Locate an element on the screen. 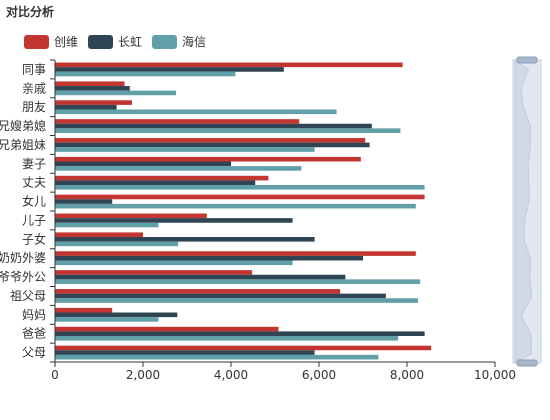 The height and width of the screenshot is (420, 550). category-label-9: 丈夫 is located at coordinates (34, 183).